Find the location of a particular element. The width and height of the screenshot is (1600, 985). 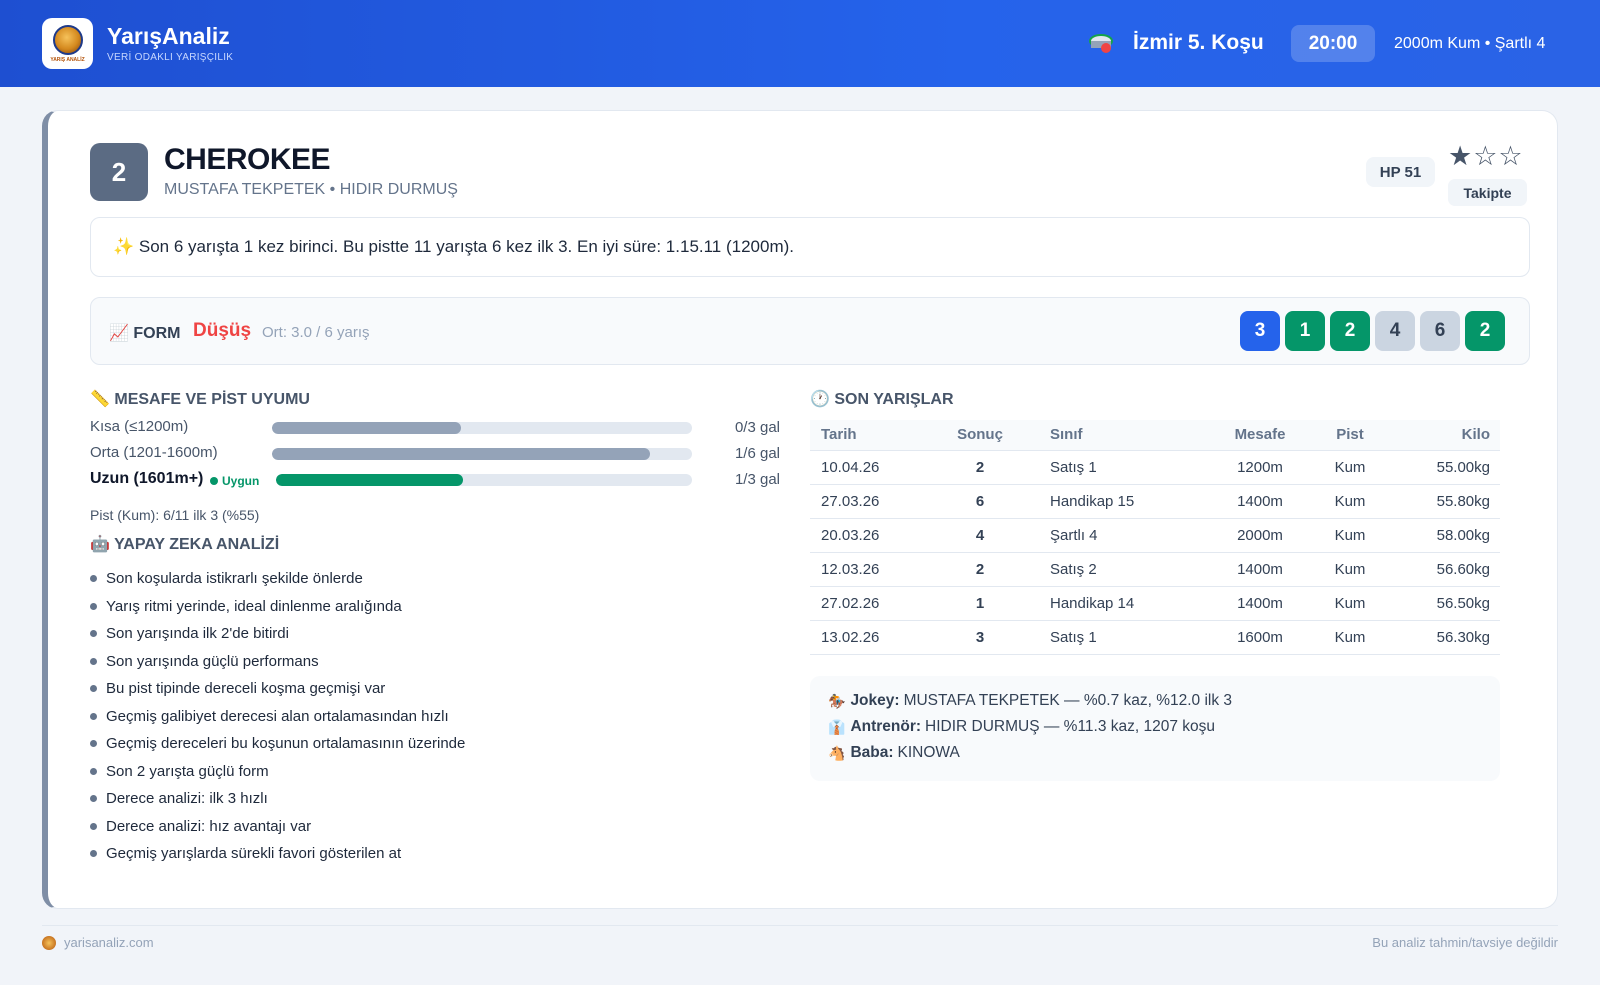

sire-label: Baba: is located at coordinates (872, 752).